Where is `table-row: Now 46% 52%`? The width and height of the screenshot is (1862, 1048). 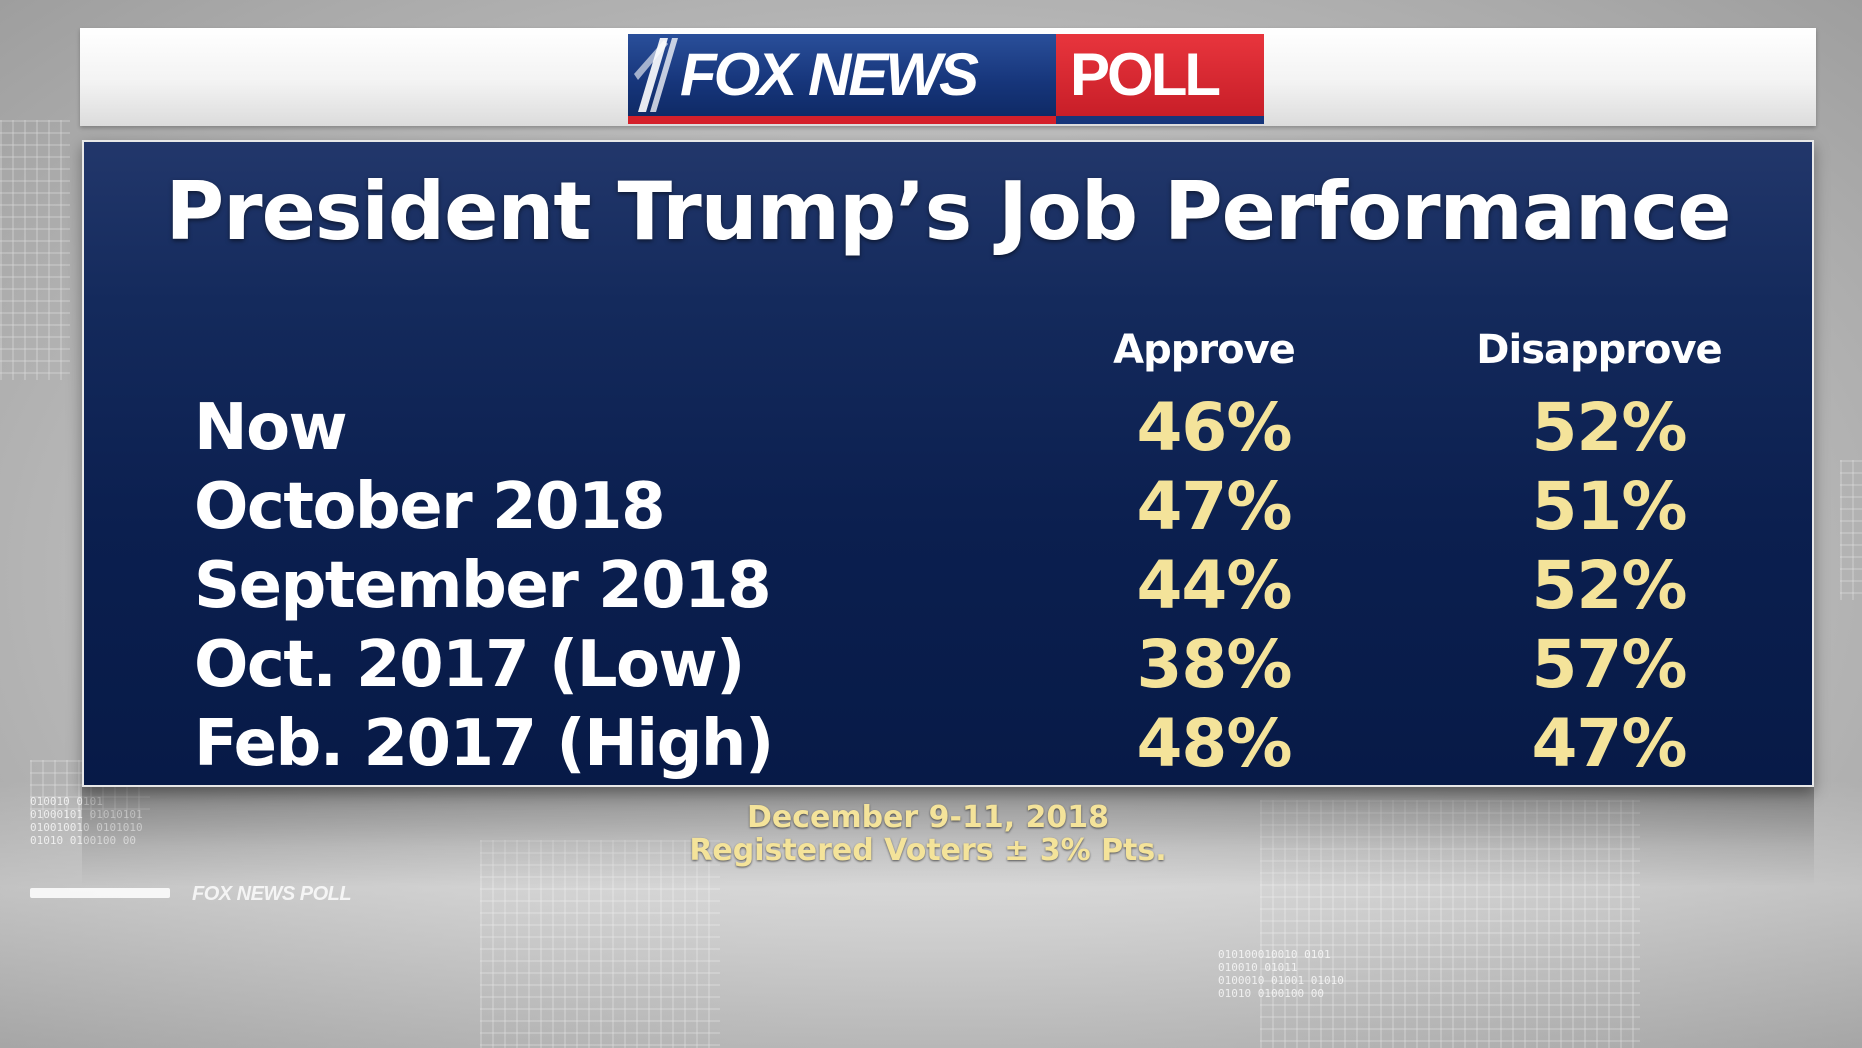 table-row: Now 46% 52% is located at coordinates (948, 428).